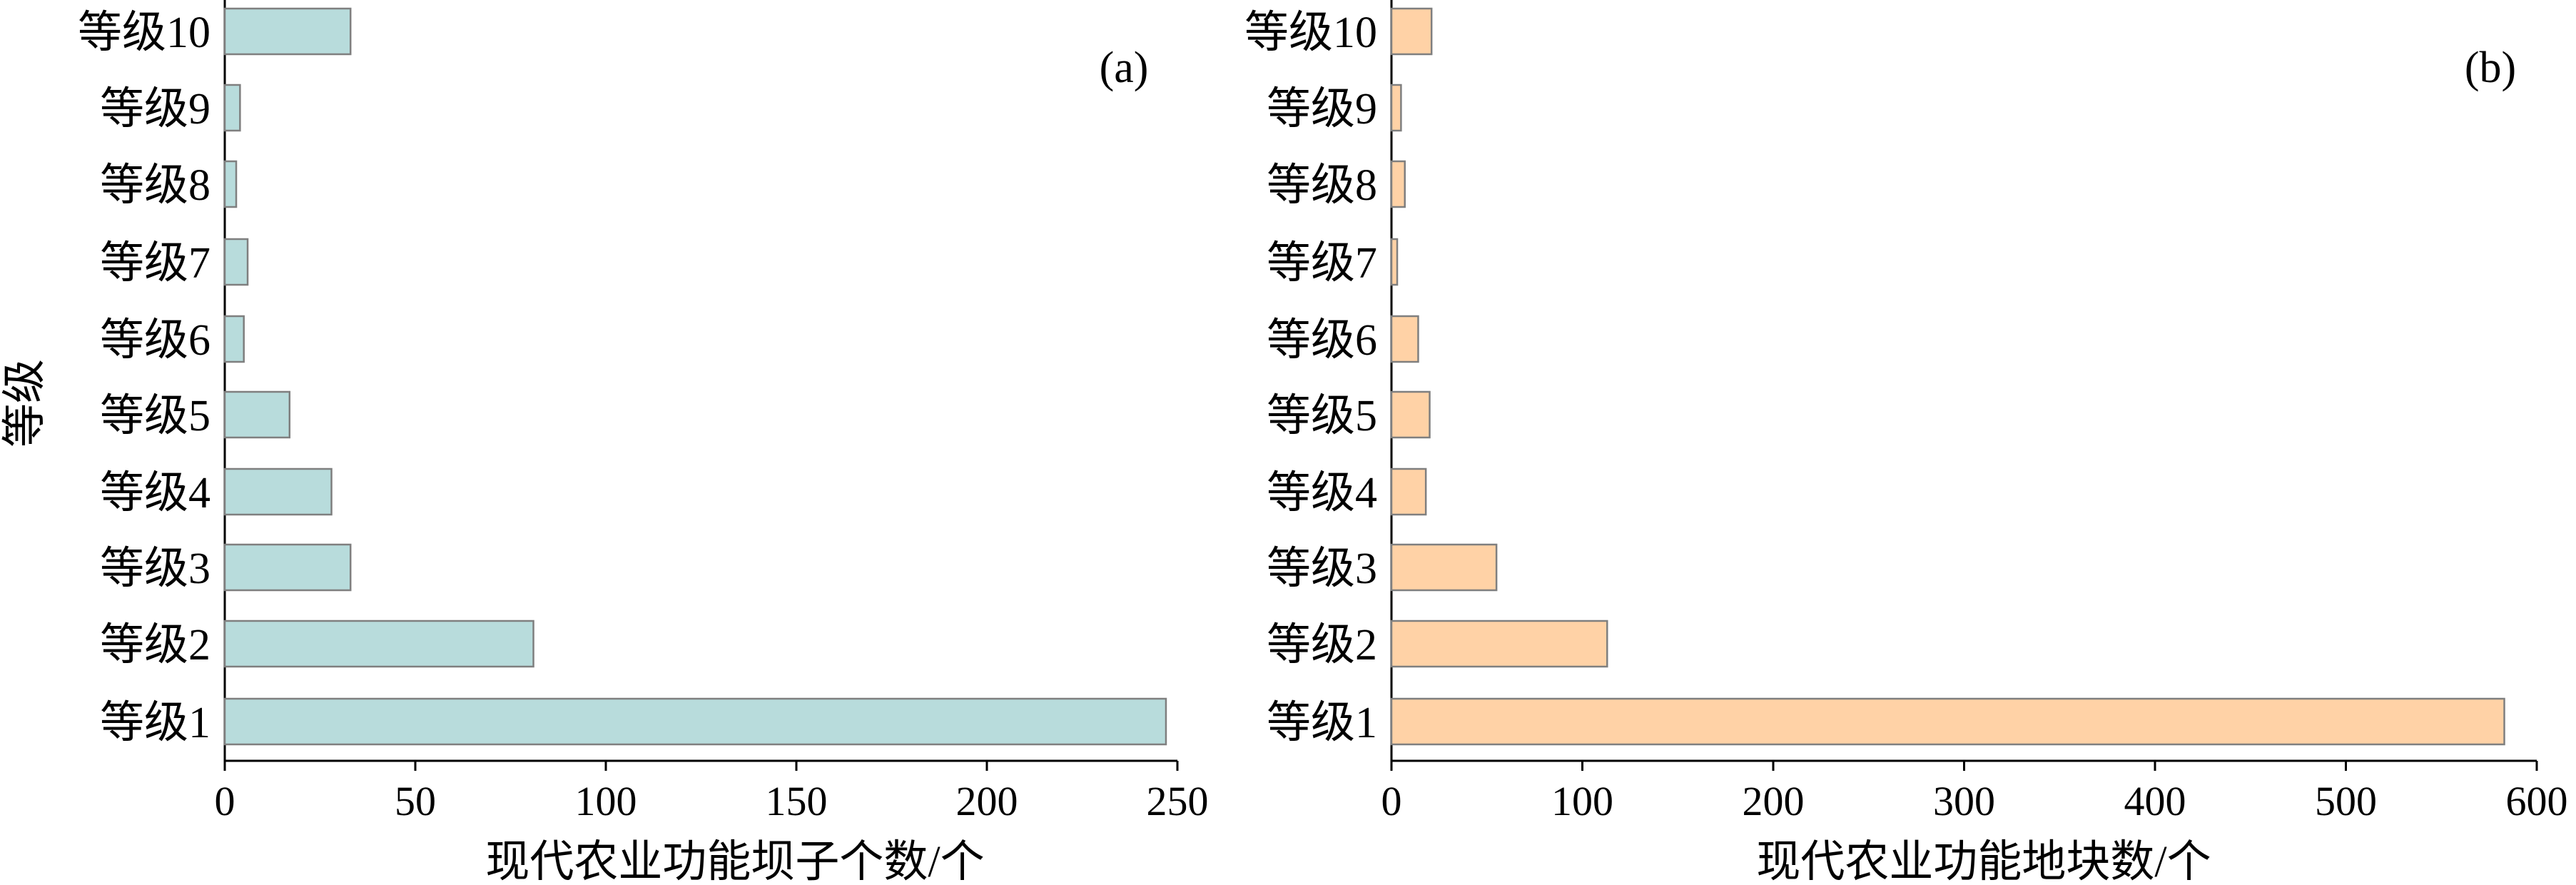 The height and width of the screenshot is (885, 2576). What do you see at coordinates (2490, 68) in the screenshot?
I see `panel-label: (b)` at bounding box center [2490, 68].